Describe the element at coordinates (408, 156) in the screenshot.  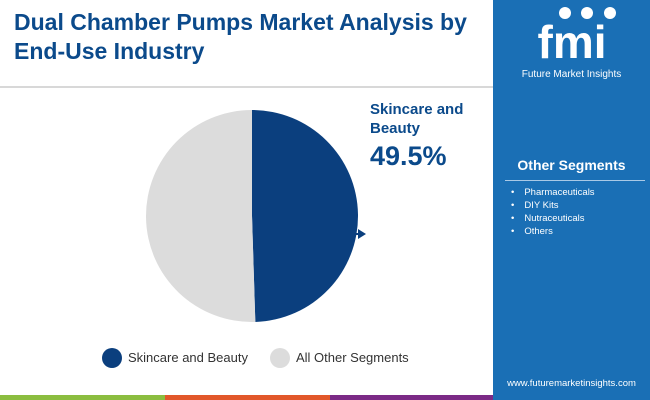
I see `callout-value: 49.5%` at that location.